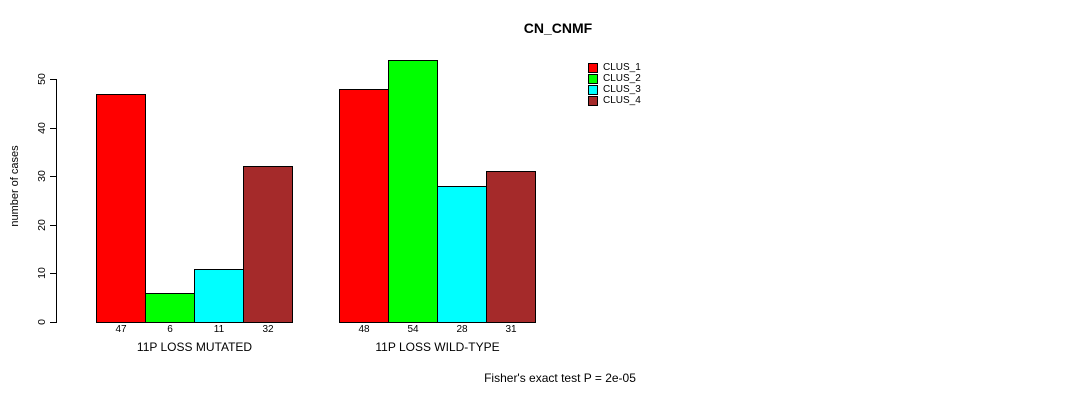 The image size is (1090, 400). Describe the element at coordinates (268, 329) in the screenshot. I see `bar-value-label: 32` at that location.